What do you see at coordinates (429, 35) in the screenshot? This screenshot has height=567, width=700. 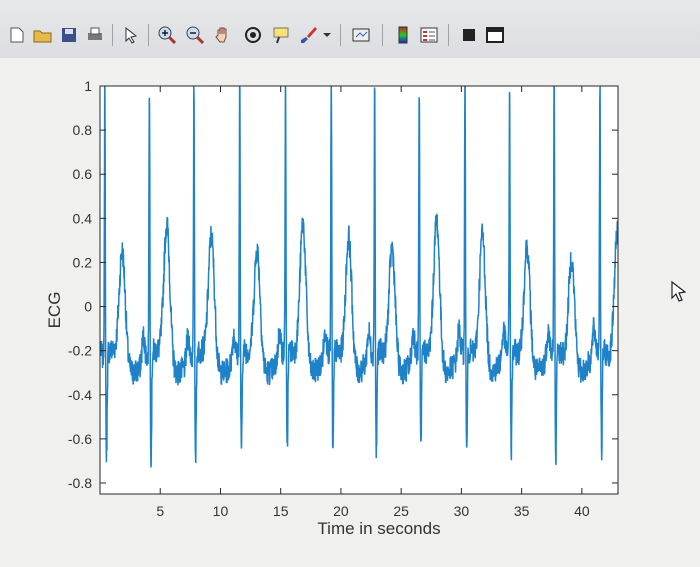 I see `legend-icon` at bounding box center [429, 35].